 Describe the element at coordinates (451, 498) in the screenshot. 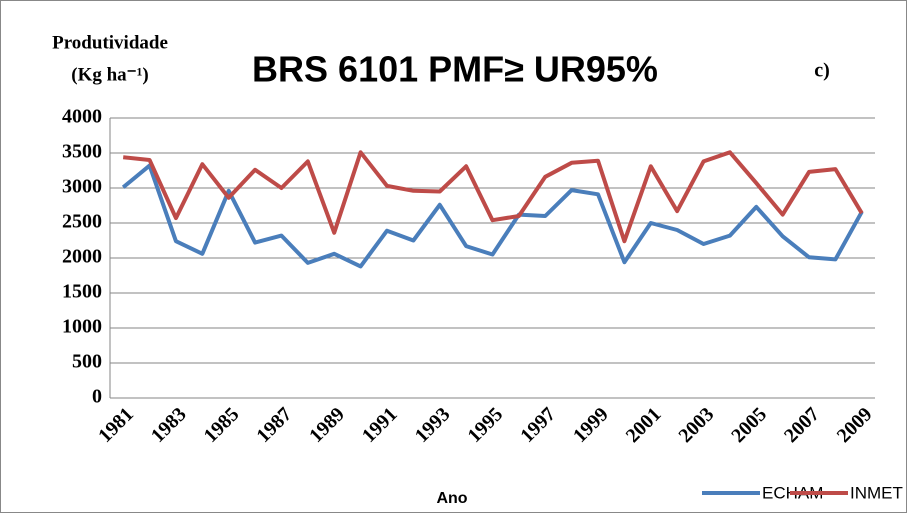

I see `x-axis-label: Ano` at that location.